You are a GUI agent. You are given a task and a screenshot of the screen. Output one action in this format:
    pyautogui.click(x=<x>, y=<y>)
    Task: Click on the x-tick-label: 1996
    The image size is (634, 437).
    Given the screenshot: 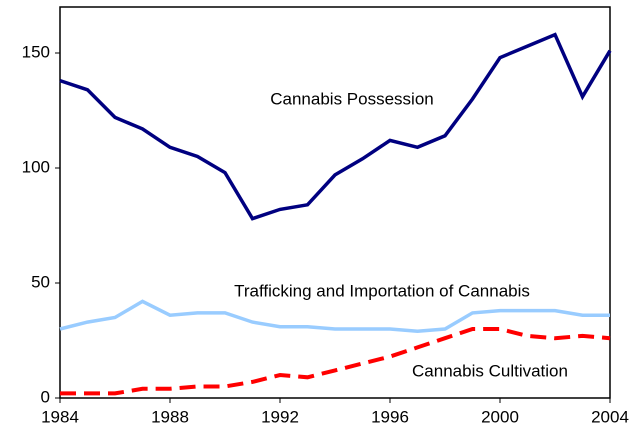 What is the action you would take?
    pyautogui.click(x=390, y=416)
    